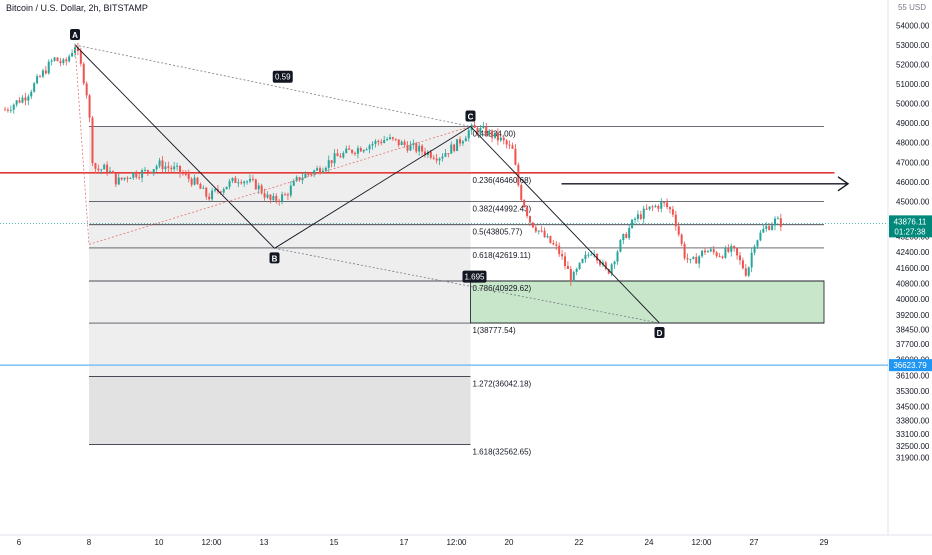 Image resolution: width=932 pixels, height=555 pixels. What do you see at coordinates (502, 255) in the screenshot?
I see `fib-level-label: 0.618(42619.11)` at bounding box center [502, 255].